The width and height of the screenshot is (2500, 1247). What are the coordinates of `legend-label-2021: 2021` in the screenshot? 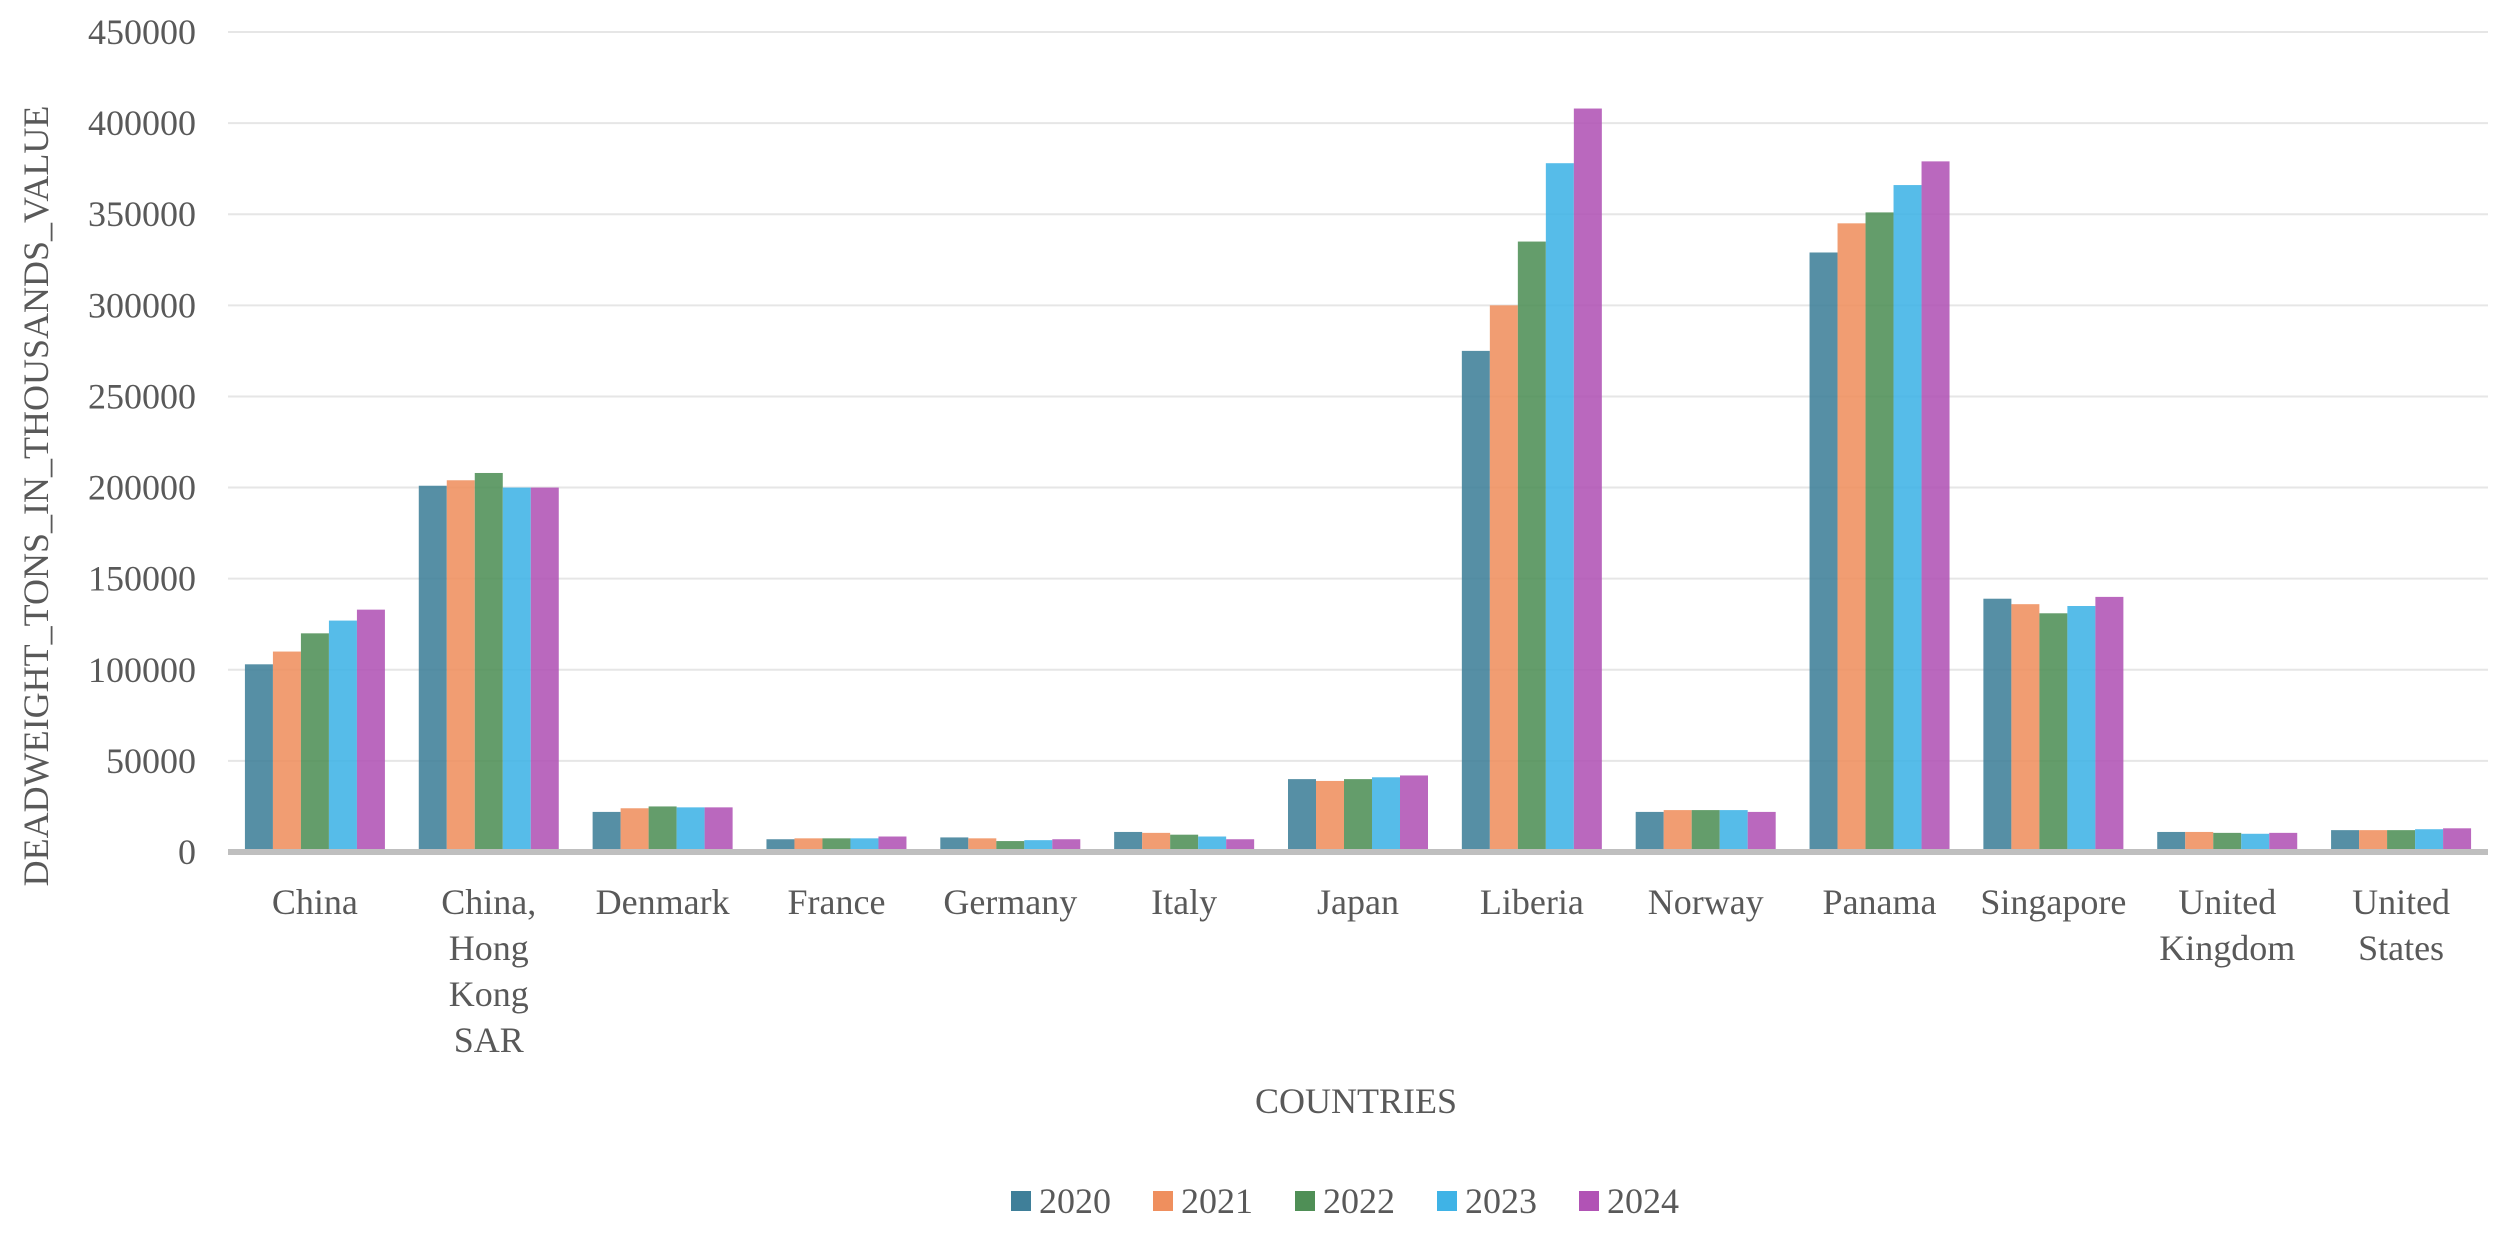 It's located at (1217, 1201).